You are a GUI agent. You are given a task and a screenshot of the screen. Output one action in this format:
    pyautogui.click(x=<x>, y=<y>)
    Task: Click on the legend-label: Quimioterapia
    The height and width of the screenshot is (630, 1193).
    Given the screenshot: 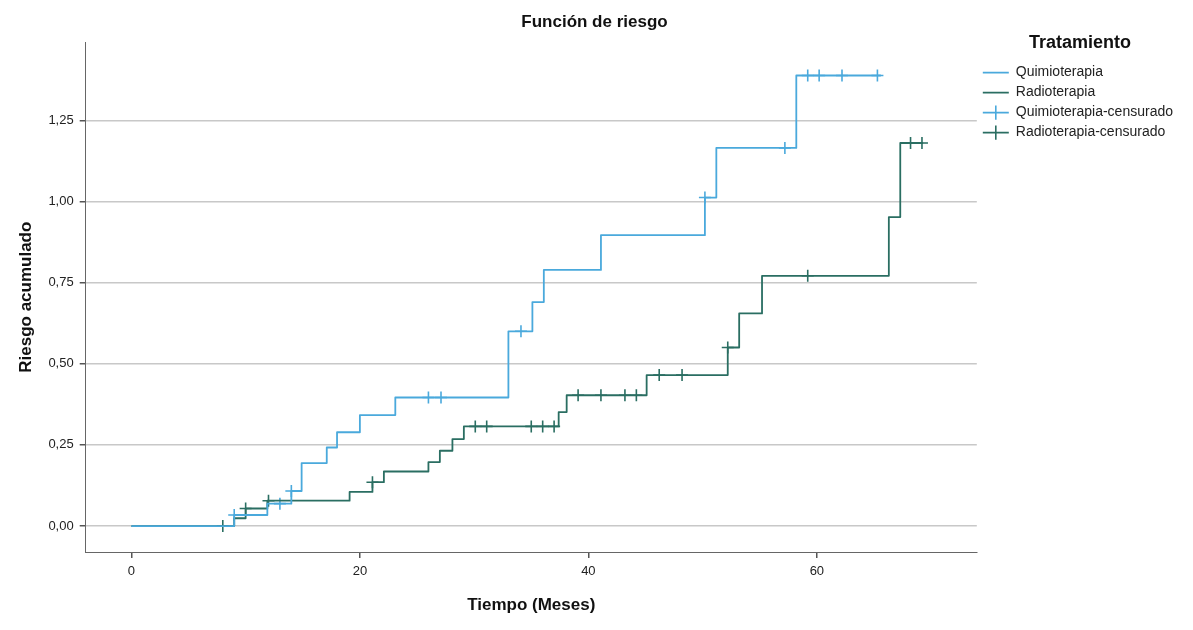 What is the action you would take?
    pyautogui.click(x=1059, y=71)
    